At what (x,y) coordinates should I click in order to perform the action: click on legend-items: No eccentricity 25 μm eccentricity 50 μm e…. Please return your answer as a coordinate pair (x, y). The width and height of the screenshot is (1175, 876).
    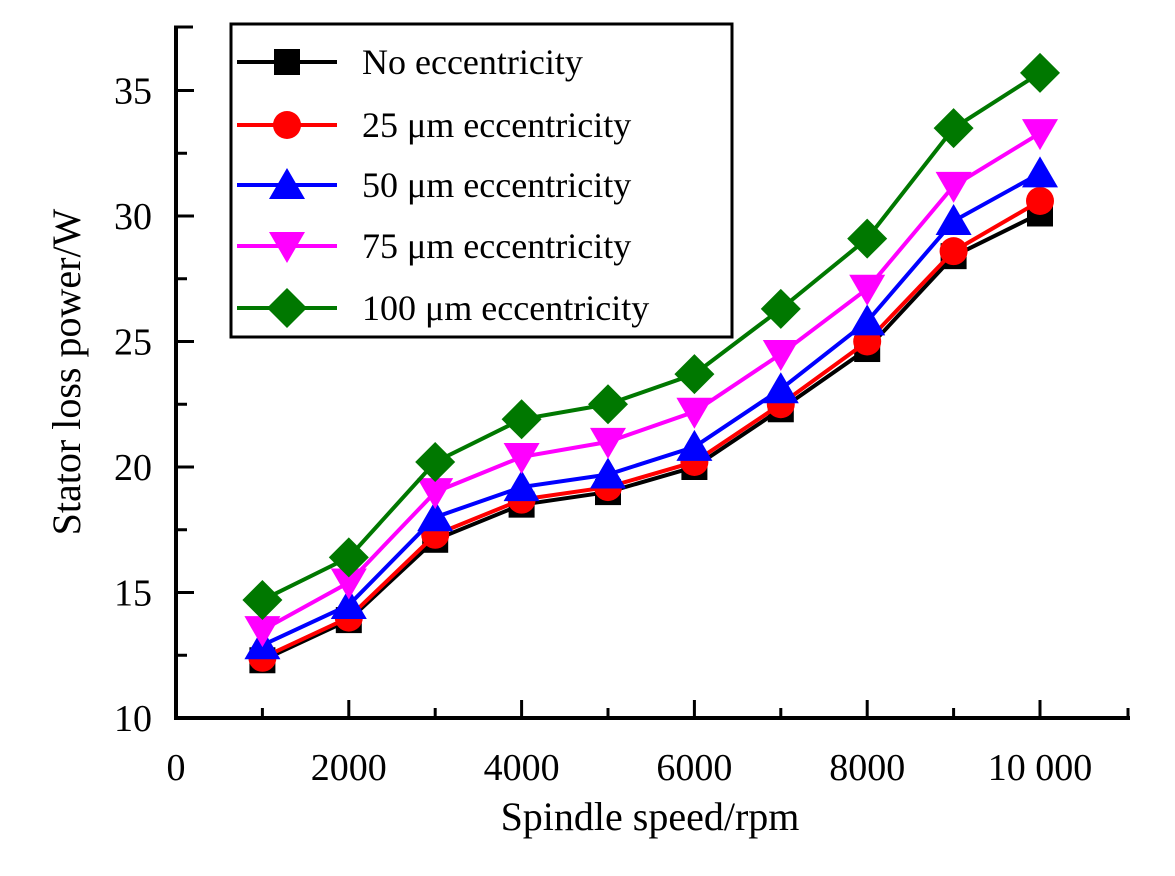
    Looking at the image, I should click on (443, 185).